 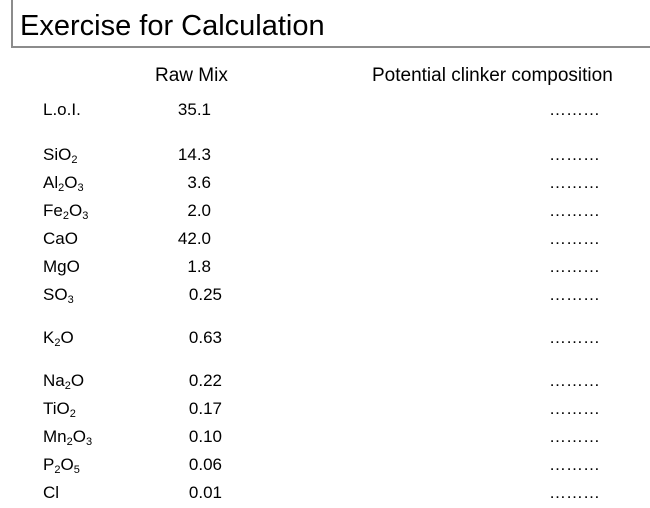 What do you see at coordinates (205, 436) in the screenshot?
I see `raw-mix-value: 0.10` at bounding box center [205, 436].